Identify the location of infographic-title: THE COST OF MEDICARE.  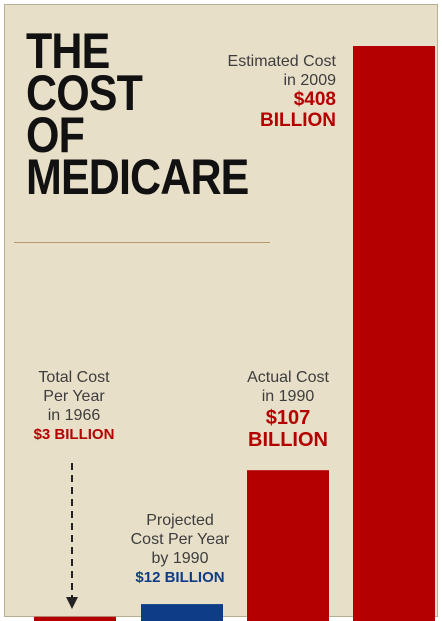
(137, 114).